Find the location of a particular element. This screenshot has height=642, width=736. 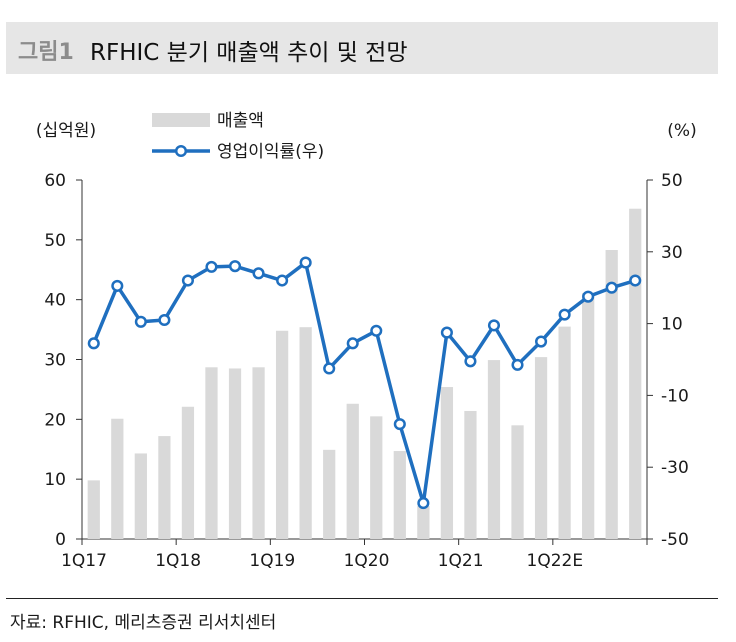

left-tick-label: 40 is located at coordinates (55, 301).